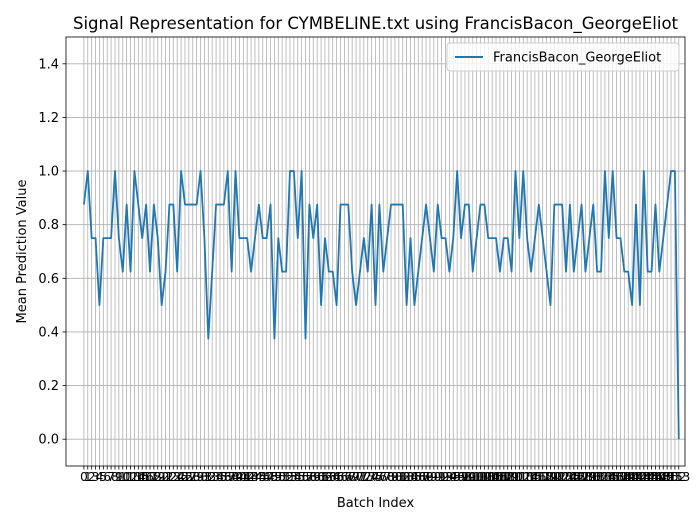 Image resolution: width=700 pixels, height=525 pixels. I want to click on x-tick-label: 24, so click(177, 477).